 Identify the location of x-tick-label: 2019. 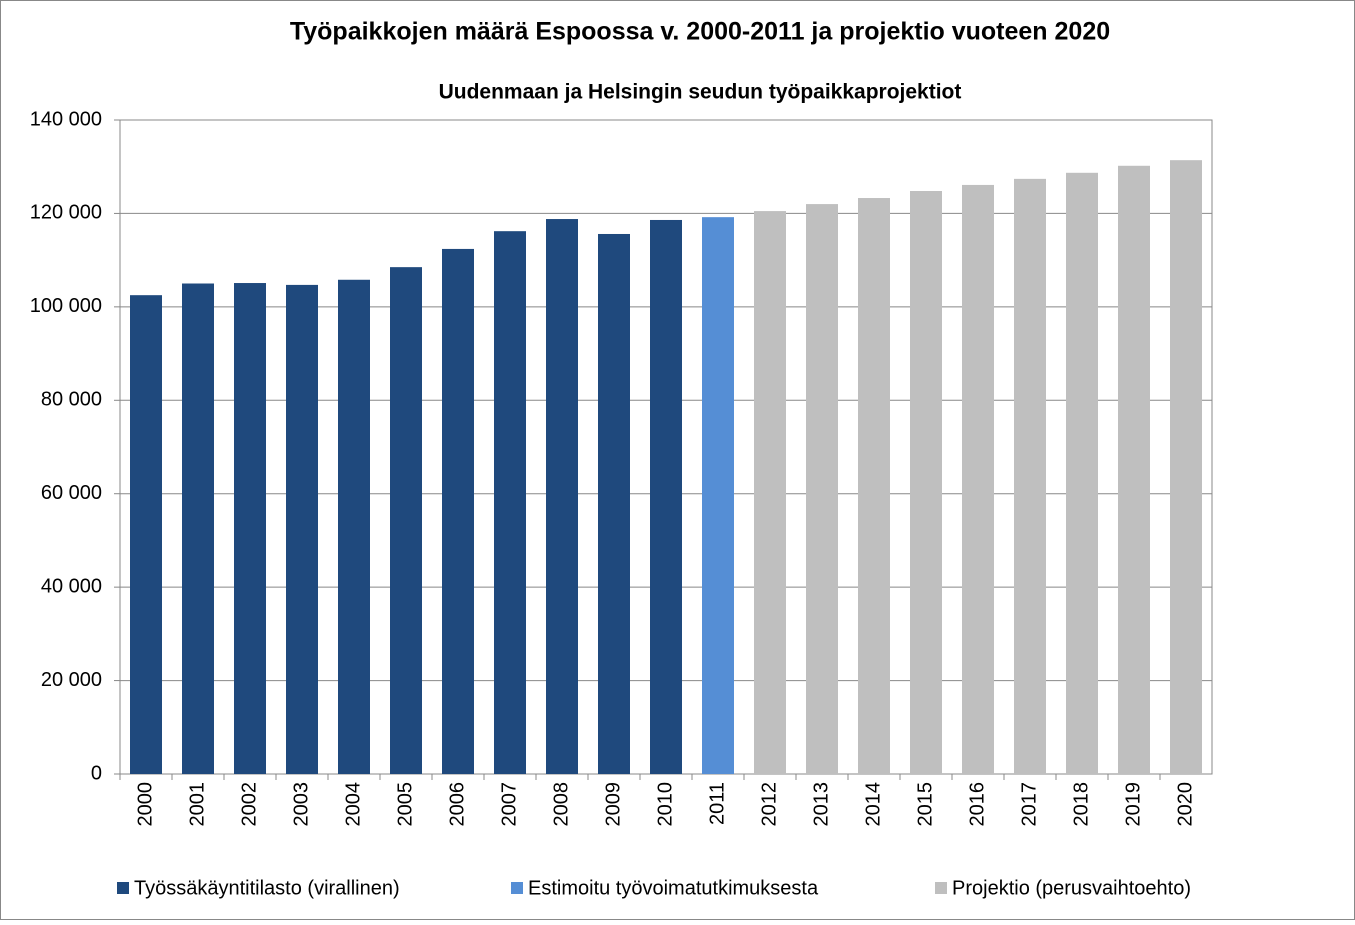
(1133, 804).